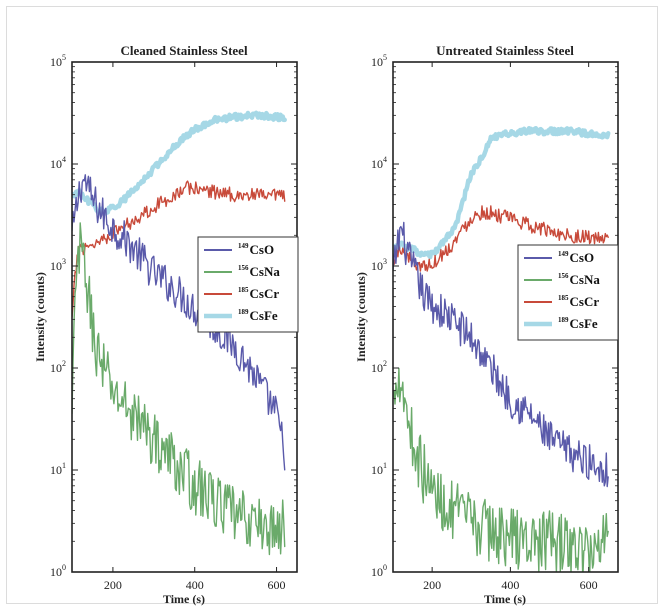 The height and width of the screenshot is (611, 667). What do you see at coordinates (500, 474) in the screenshot?
I see `series-line-csna` at bounding box center [500, 474].